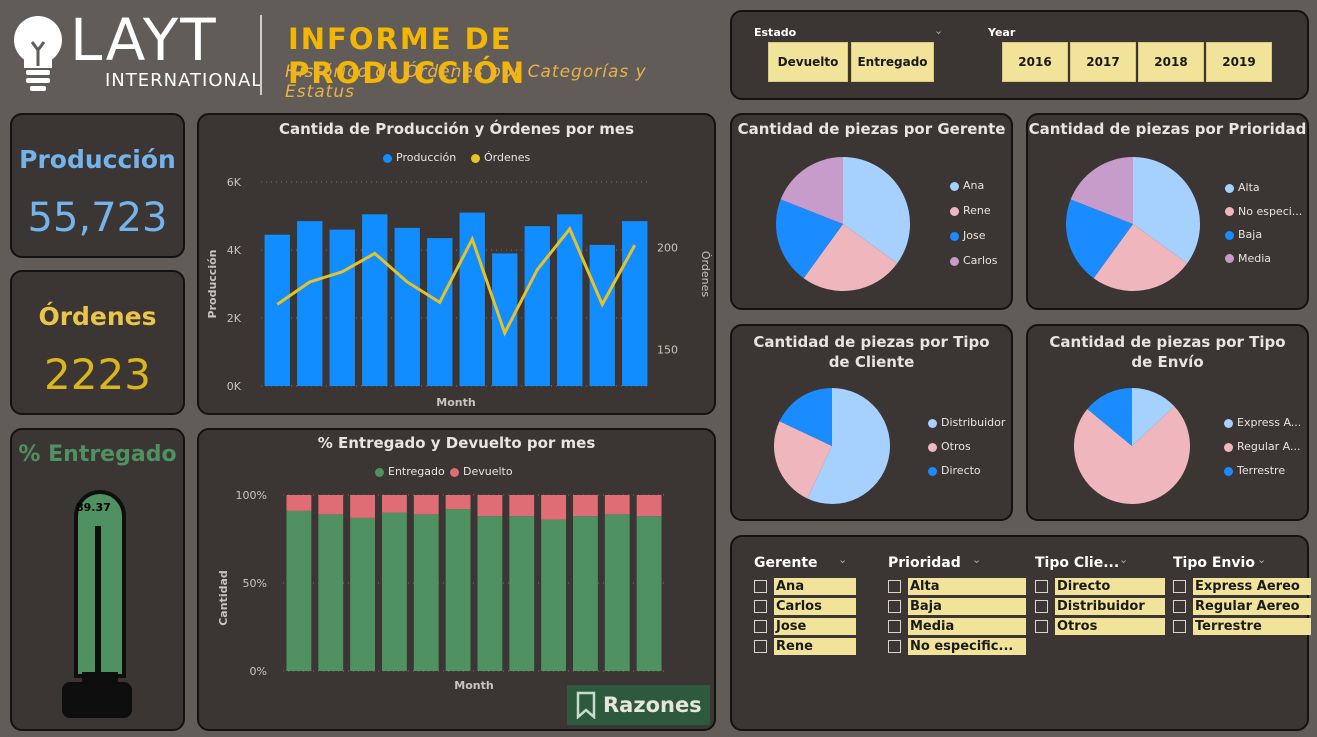 Image resolution: width=1317 pixels, height=737 pixels. What do you see at coordinates (815, 586) in the screenshot?
I see `slicer-item: Ana` at bounding box center [815, 586].